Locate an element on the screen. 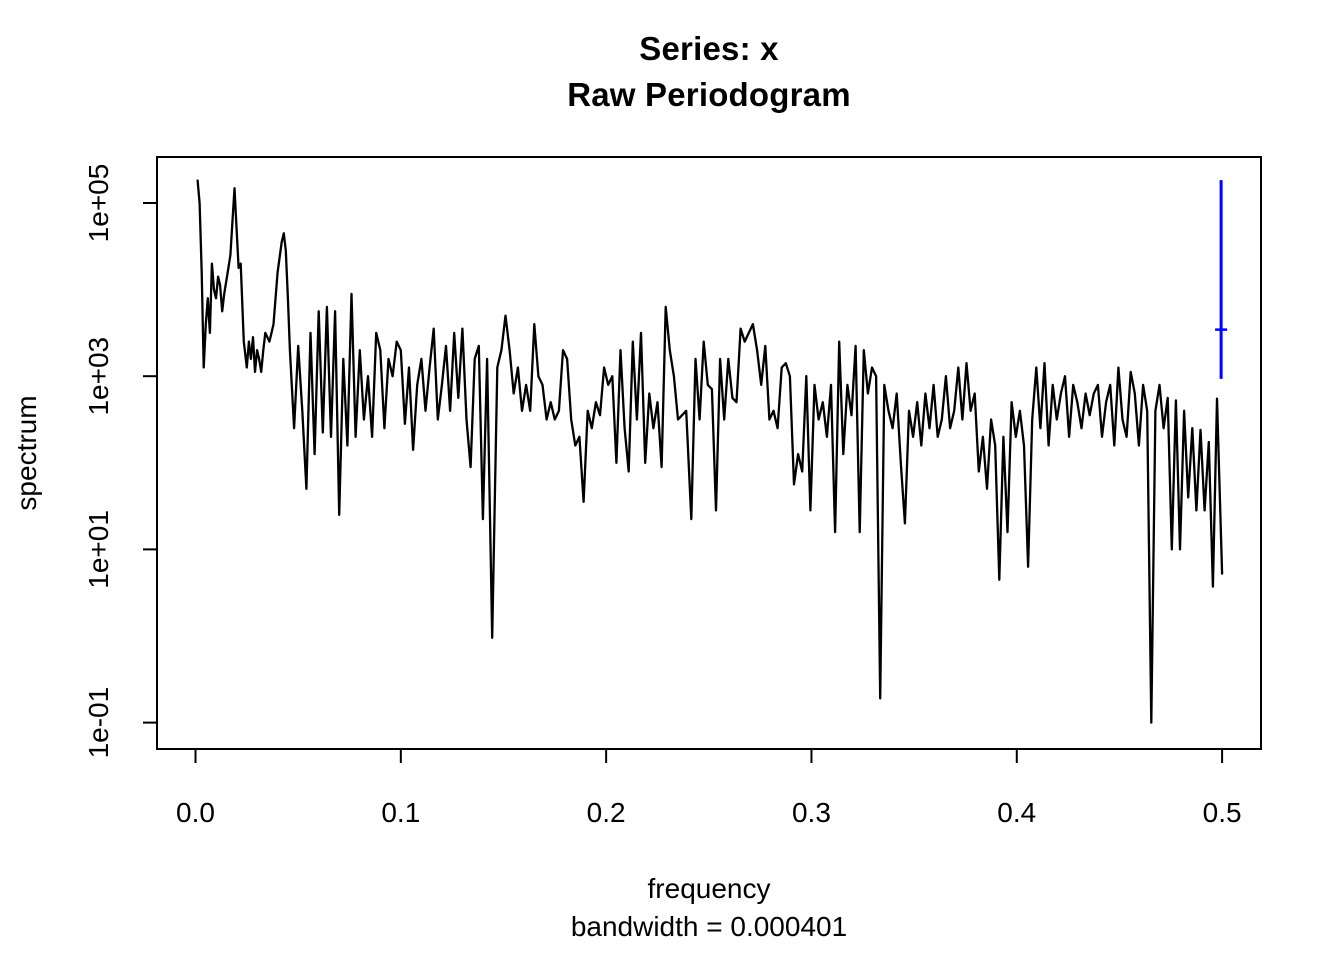 This screenshot has height=965, width=1344. plot-title: Series: x Raw Periodogram is located at coordinates (709, 71).